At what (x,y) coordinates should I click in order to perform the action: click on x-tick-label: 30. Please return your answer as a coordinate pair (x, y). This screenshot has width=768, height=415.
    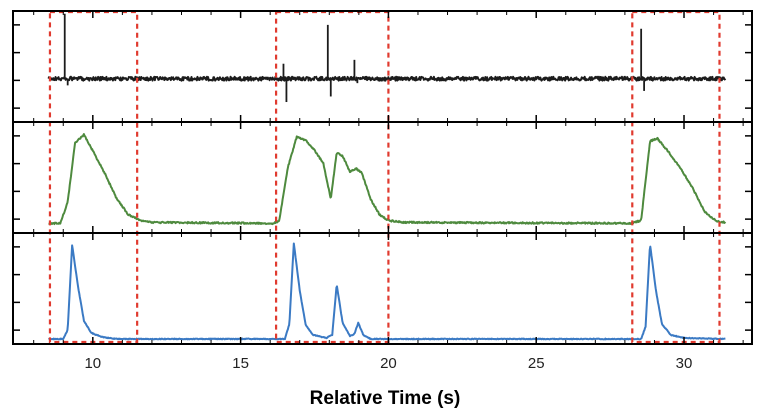
    Looking at the image, I should click on (684, 363).